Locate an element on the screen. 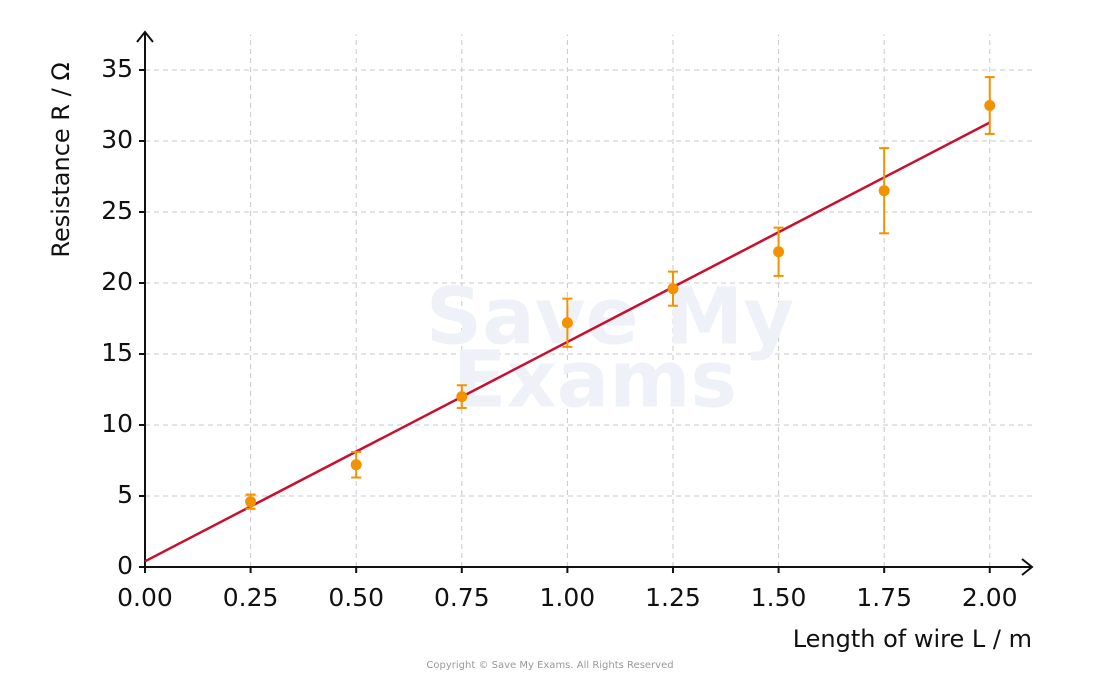  watermark: Exams is located at coordinates (595, 380).